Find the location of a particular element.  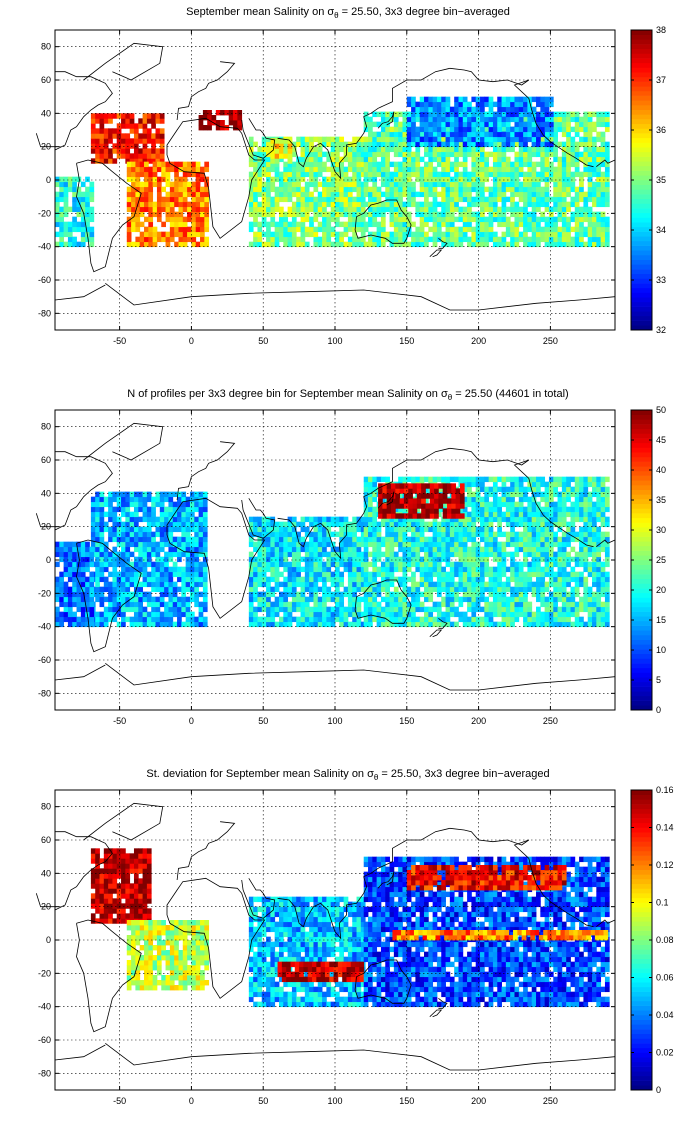

y-tick-label: 20 is located at coordinates (46, 147).